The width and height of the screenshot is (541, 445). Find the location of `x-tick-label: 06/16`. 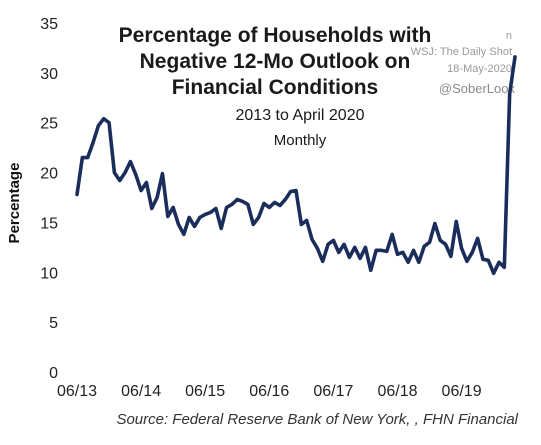

x-tick-label: 06/16 is located at coordinates (269, 391).